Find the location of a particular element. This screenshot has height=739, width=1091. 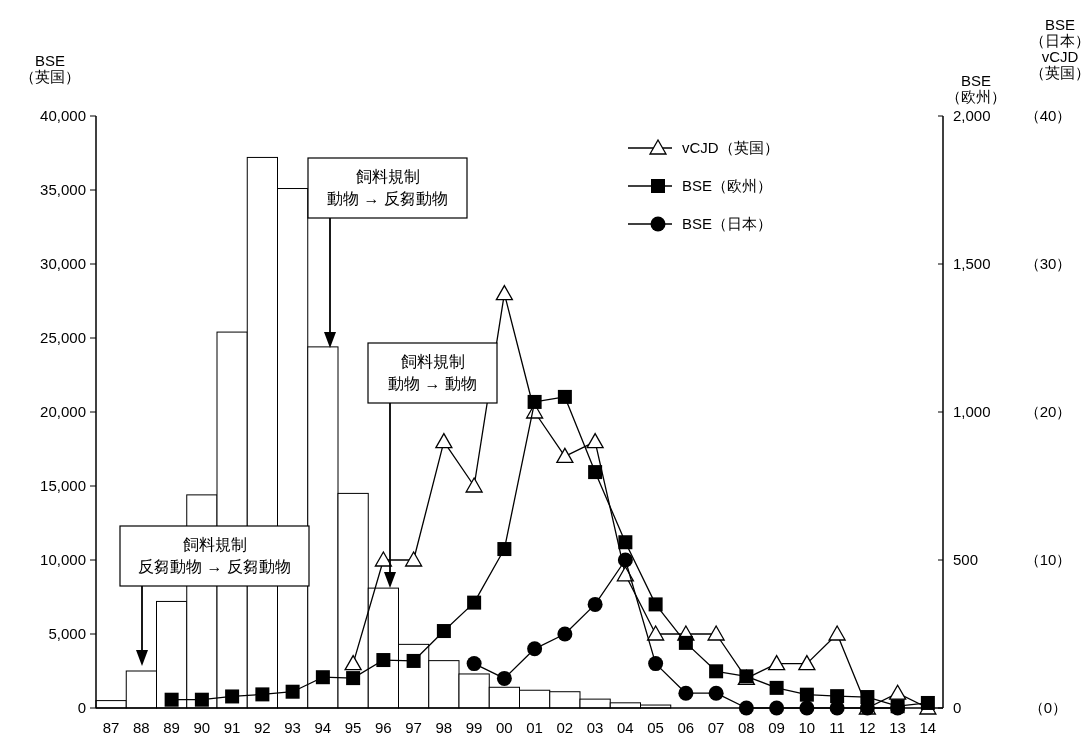

annotation: 飼料規制反芻動物 → 反芻動物 is located at coordinates (214, 555).